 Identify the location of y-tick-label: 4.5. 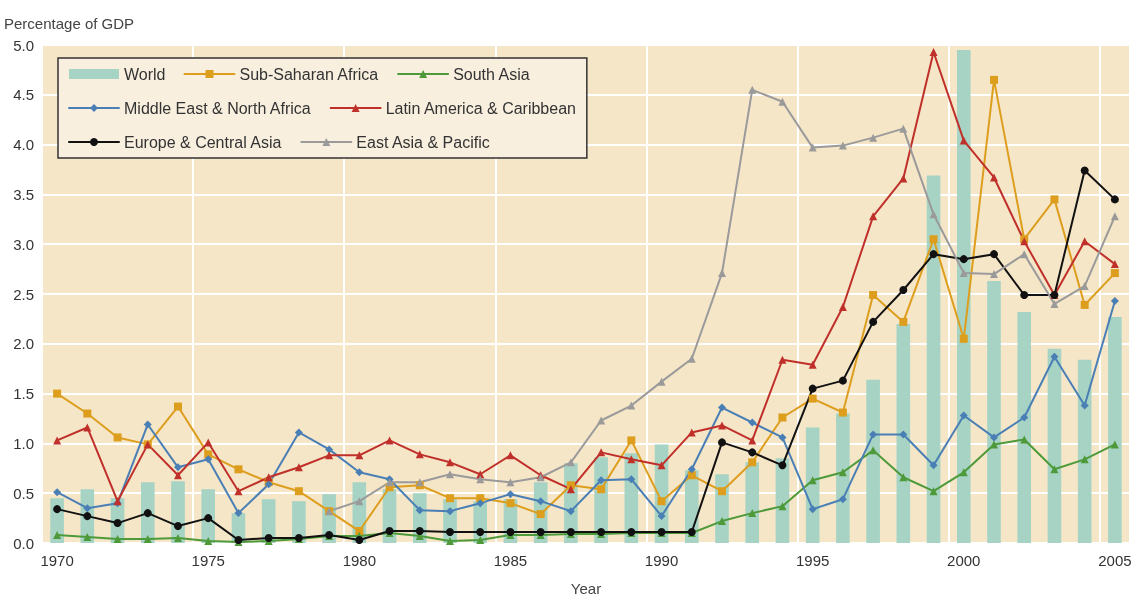
(23, 95).